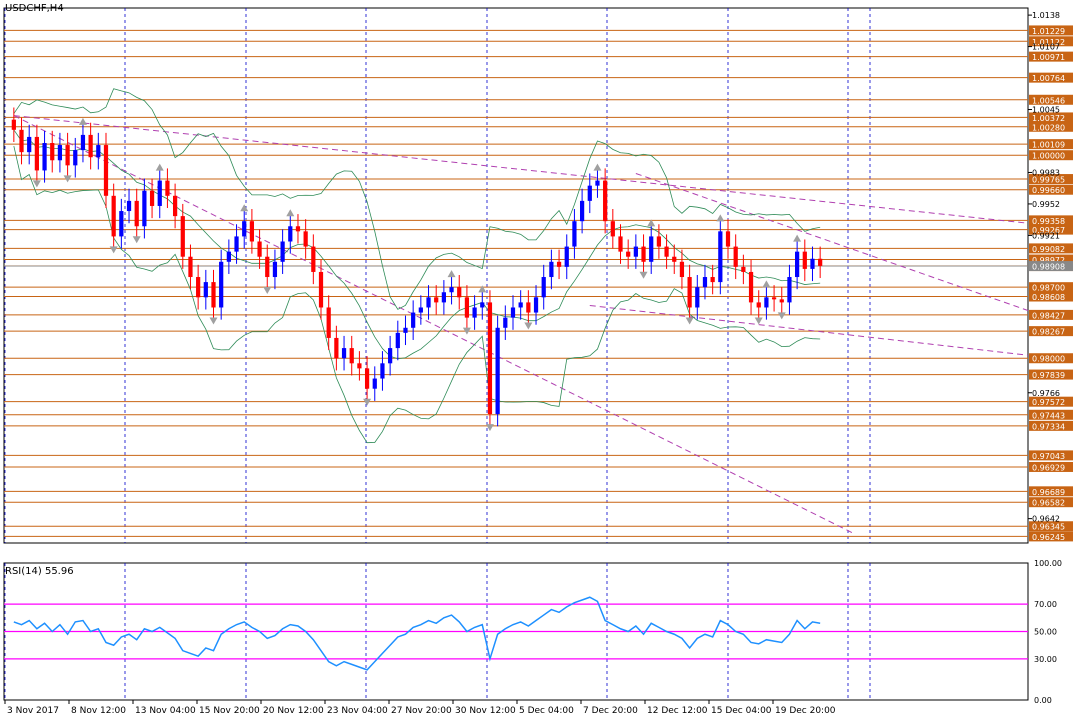  I want to click on price-badge-label: 1.01122, so click(1048, 42).